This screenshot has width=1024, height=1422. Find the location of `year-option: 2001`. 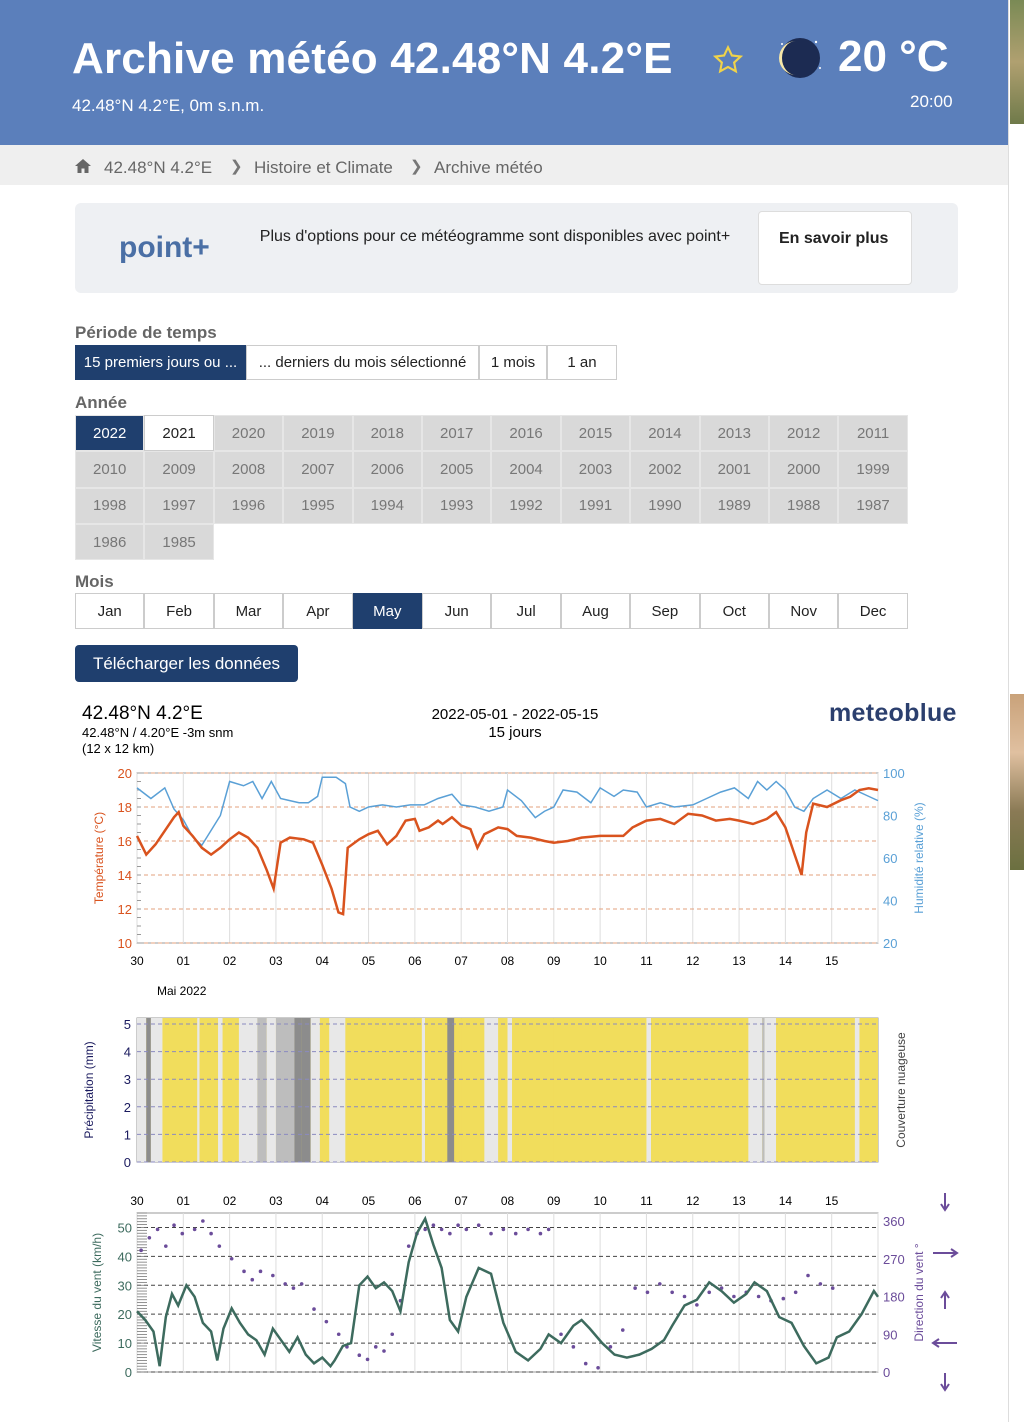

year-option: 2001 is located at coordinates (734, 469).